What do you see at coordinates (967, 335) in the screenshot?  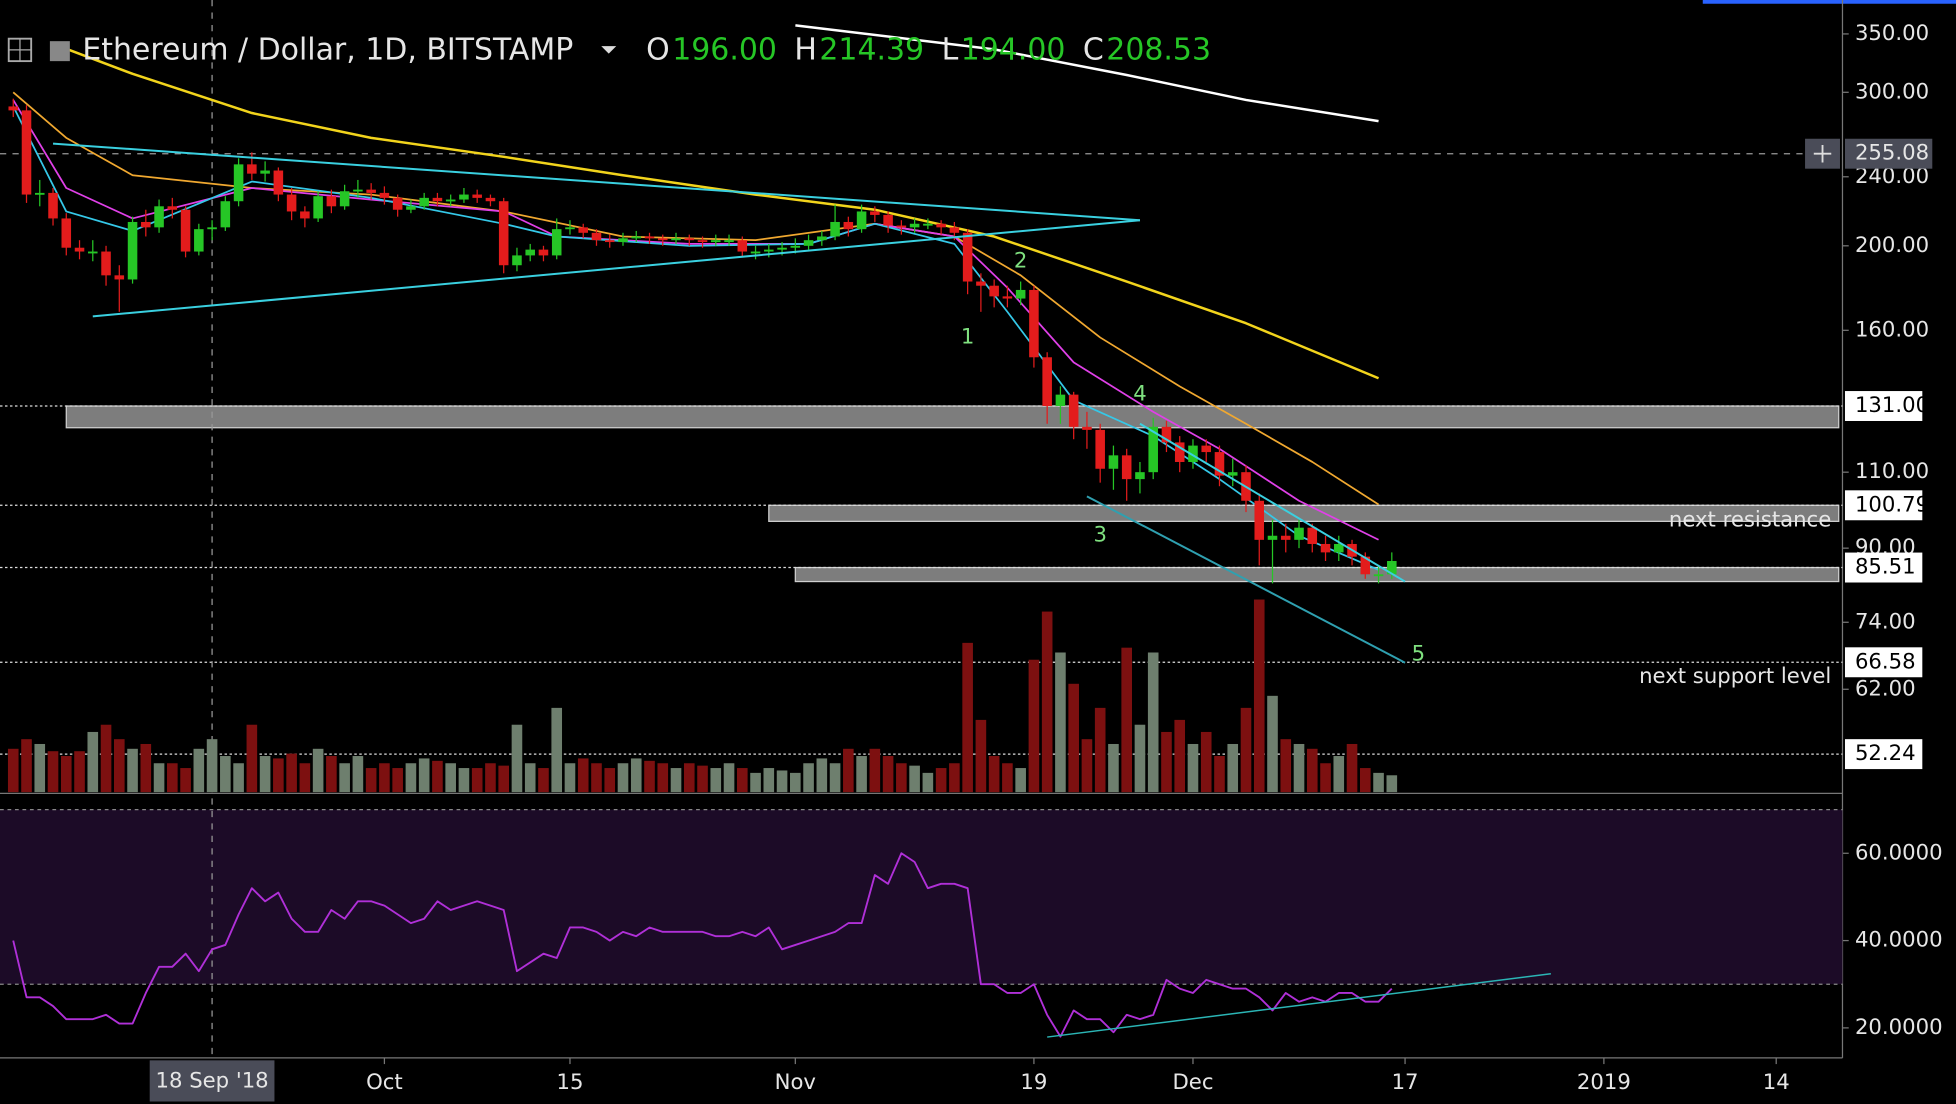 I see `wave-label: 1` at bounding box center [967, 335].